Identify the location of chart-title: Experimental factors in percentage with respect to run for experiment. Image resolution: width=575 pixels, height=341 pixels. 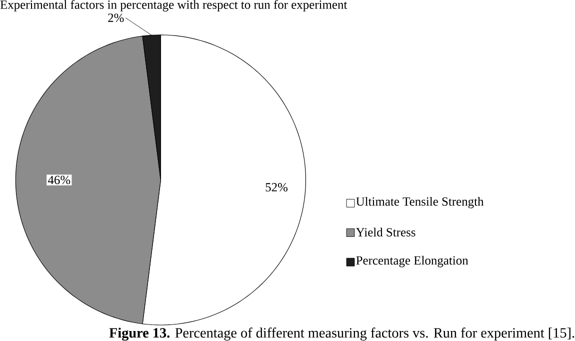
(174, 6).